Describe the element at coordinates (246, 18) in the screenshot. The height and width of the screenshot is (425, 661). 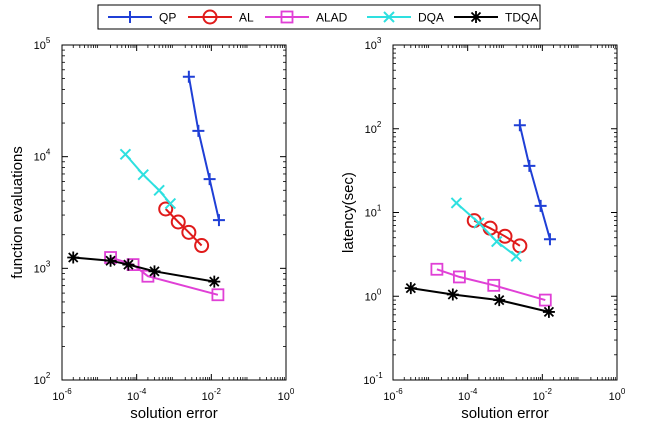
I see `legend-label: AL` at that location.